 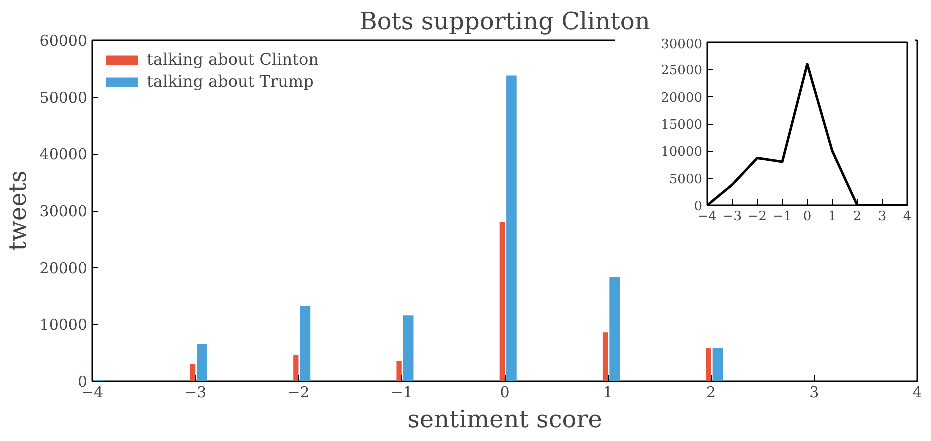 What do you see at coordinates (682, 71) in the screenshot?
I see `y-tick-label: 25000` at bounding box center [682, 71].